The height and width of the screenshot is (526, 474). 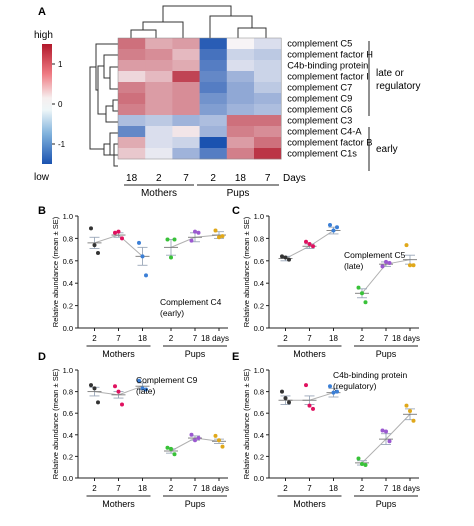 I want to click on heatmap-border, so click(x=199, y=98).